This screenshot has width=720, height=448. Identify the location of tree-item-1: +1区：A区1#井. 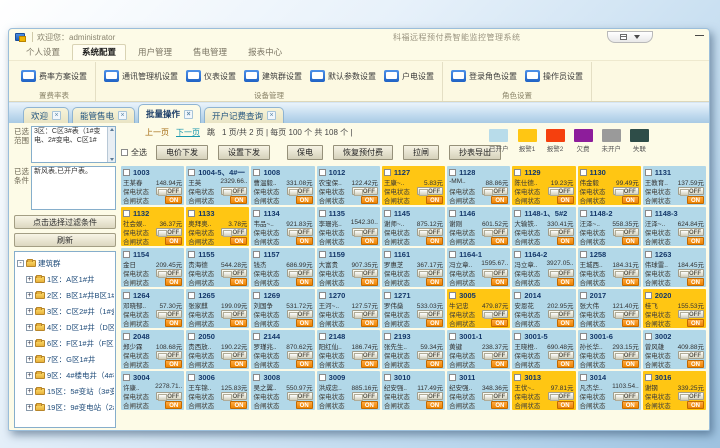
(65, 279).